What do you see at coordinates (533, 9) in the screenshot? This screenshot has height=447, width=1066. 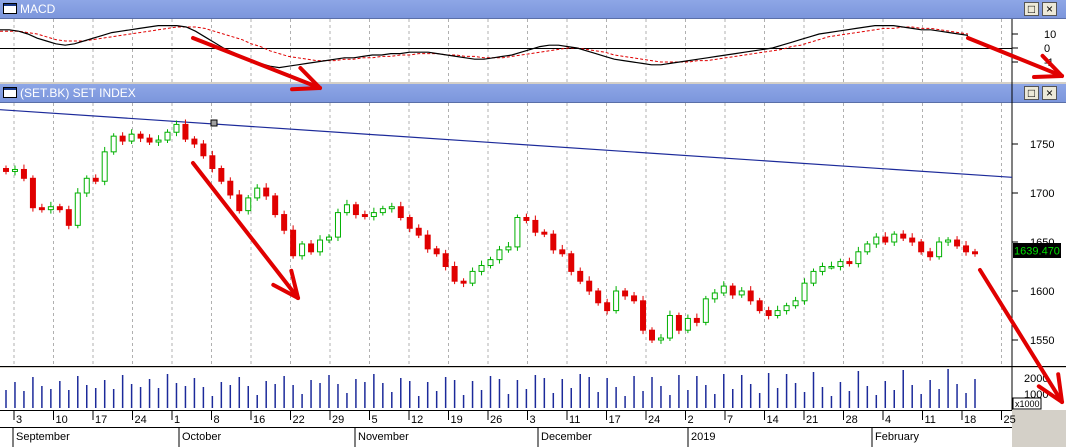 I see `macd-title-bar: MACD □ ×` at bounding box center [533, 9].